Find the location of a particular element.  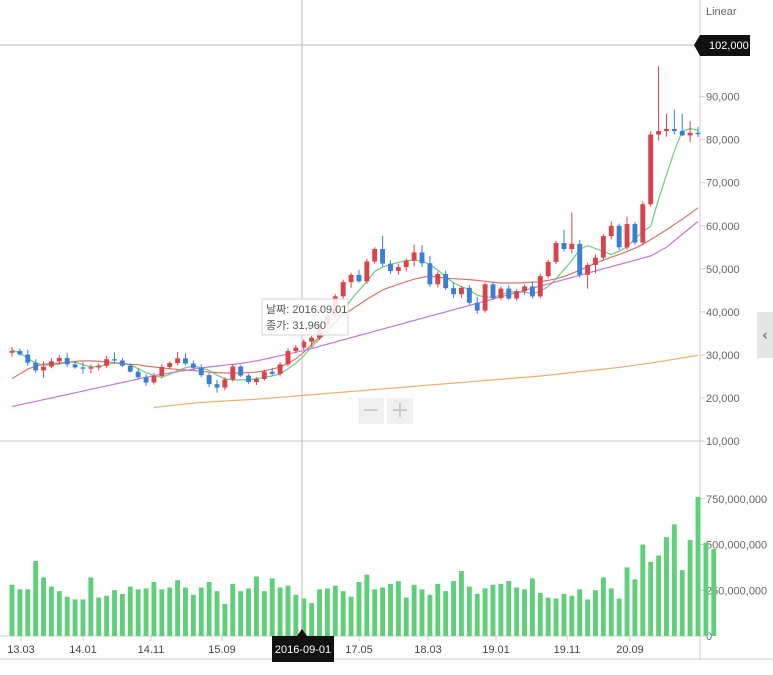

zoom-in-button: + is located at coordinates (400, 411).